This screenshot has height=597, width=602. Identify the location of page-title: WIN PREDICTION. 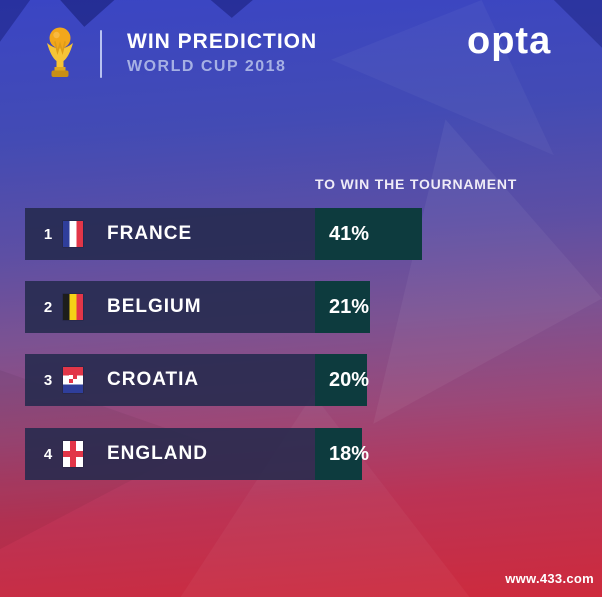
(222, 41).